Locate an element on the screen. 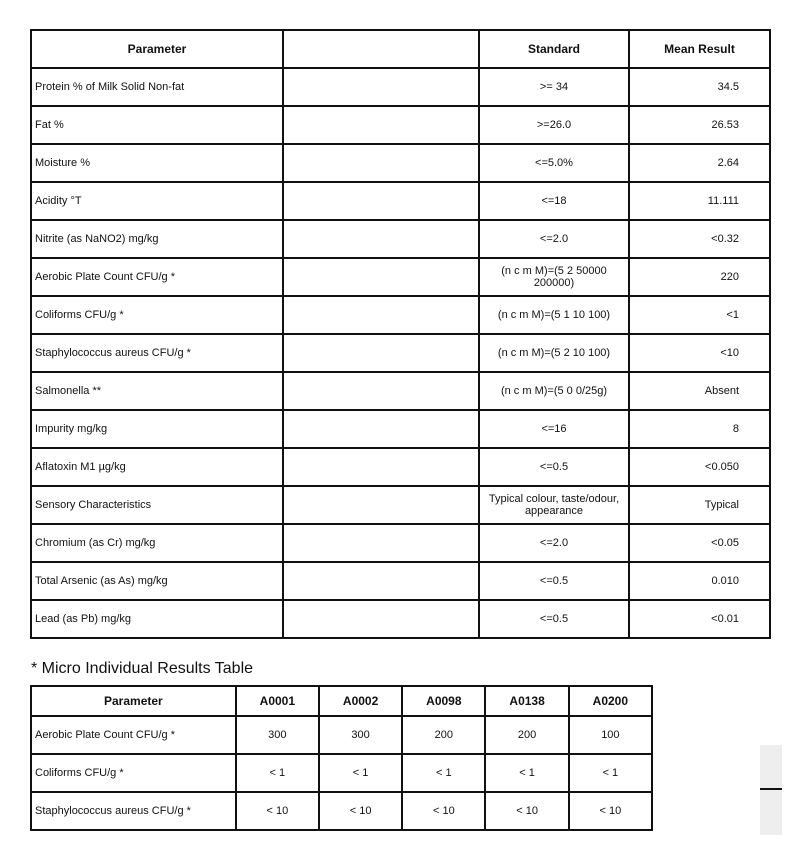  result-cell: 220 is located at coordinates (699, 277).